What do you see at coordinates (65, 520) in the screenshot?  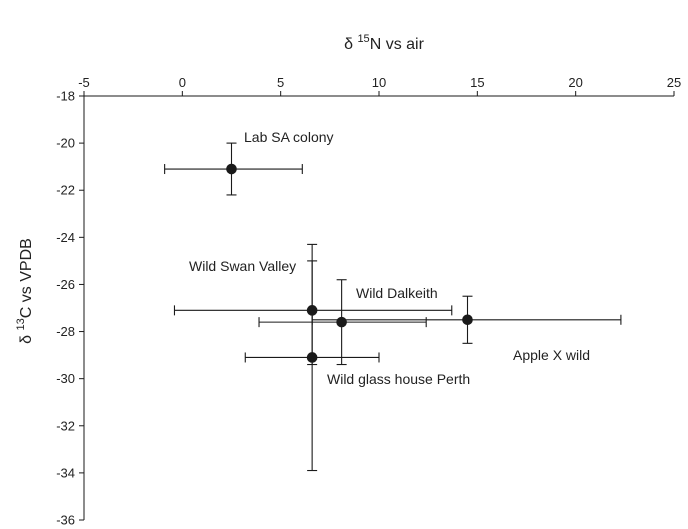 I see `y-tick-label: -36` at bounding box center [65, 520].